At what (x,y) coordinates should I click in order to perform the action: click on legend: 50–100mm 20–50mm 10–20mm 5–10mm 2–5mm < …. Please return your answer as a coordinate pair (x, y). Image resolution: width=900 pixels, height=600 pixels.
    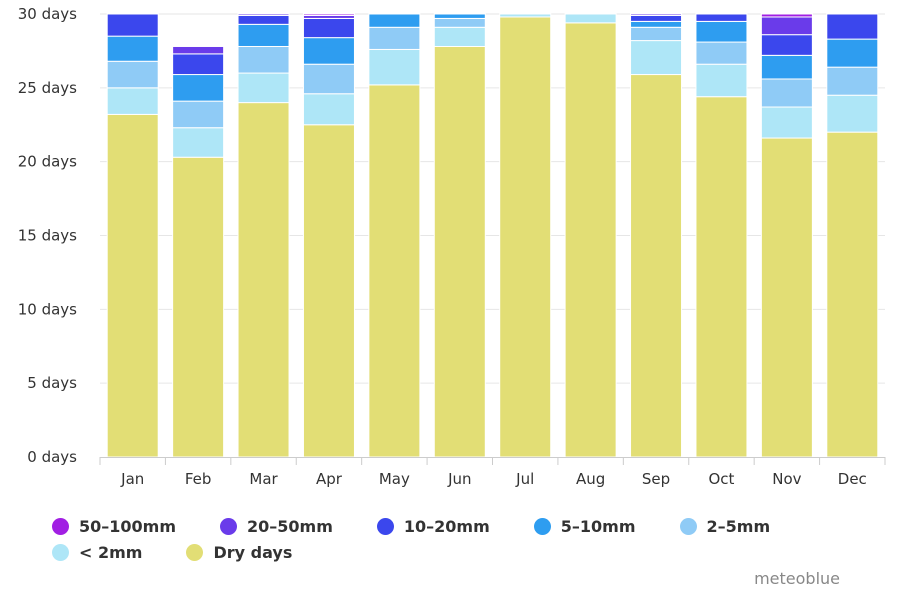
    Looking at the image, I should click on (452, 539).